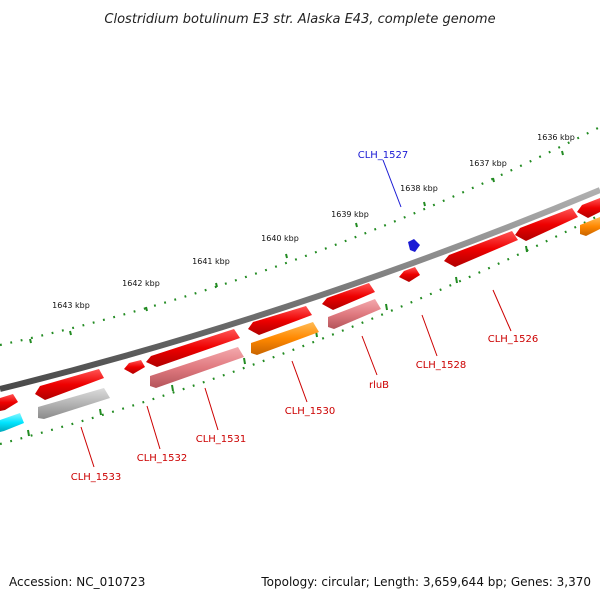 This screenshot has width=600, height=600. What do you see at coordinates (280, 238) in the screenshot?
I see `ruler-tick-label: 1640 kbp` at bounding box center [280, 238].